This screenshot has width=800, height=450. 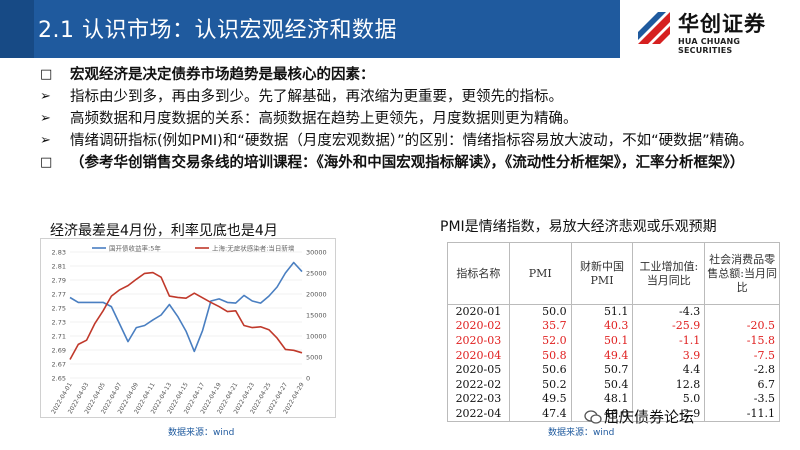 I want to click on table-cell: 40.3, so click(x=602, y=326).